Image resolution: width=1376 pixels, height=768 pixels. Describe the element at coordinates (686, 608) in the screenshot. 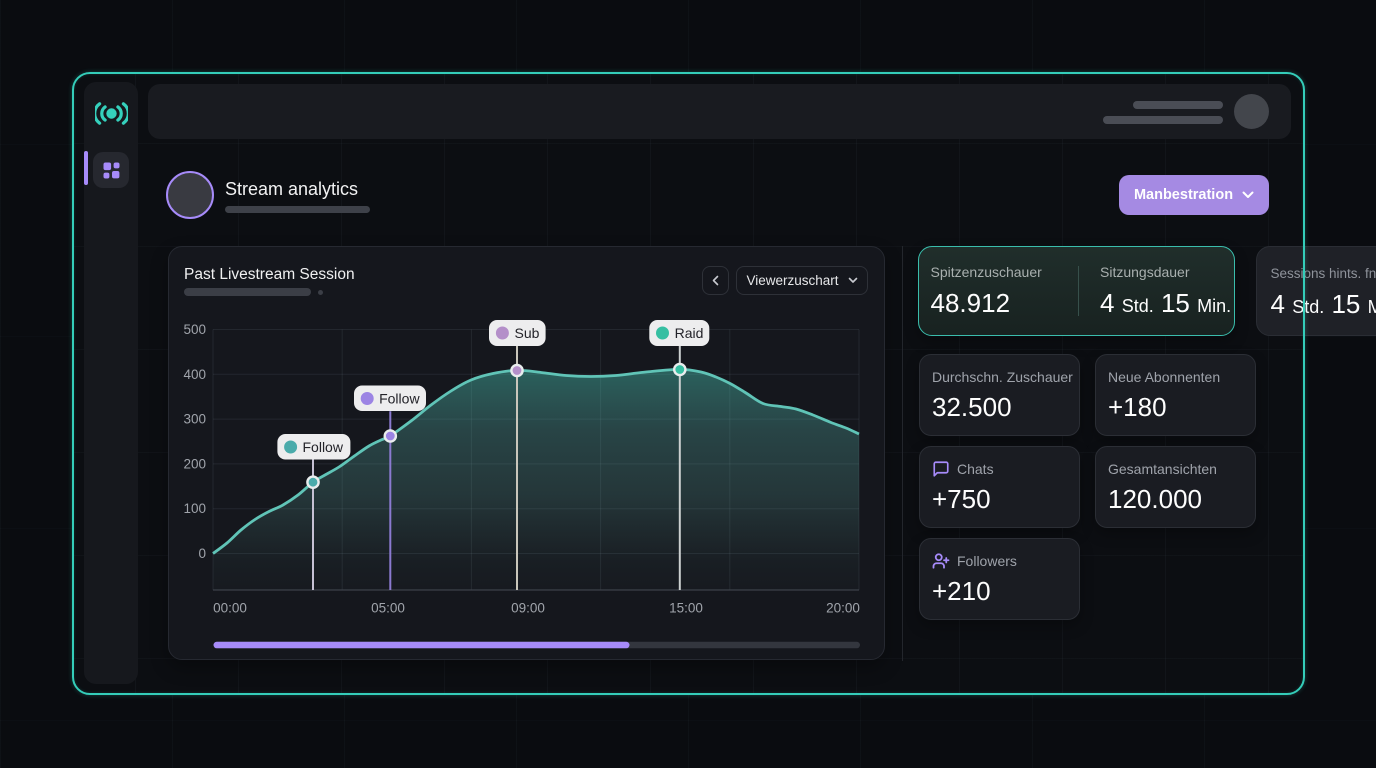

I see `svg-text: 15:00` at that location.